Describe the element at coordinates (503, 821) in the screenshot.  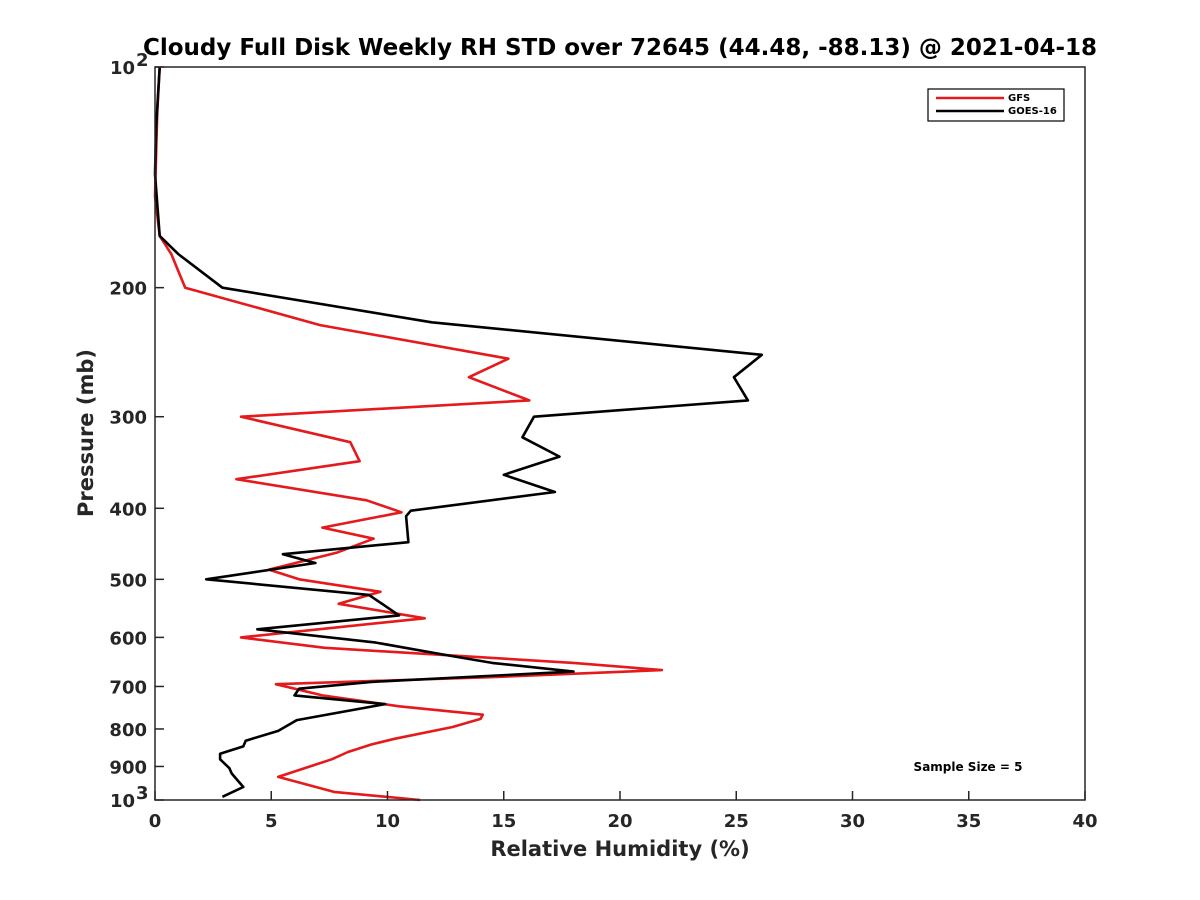
I see `x-tick-label: 15` at that location.